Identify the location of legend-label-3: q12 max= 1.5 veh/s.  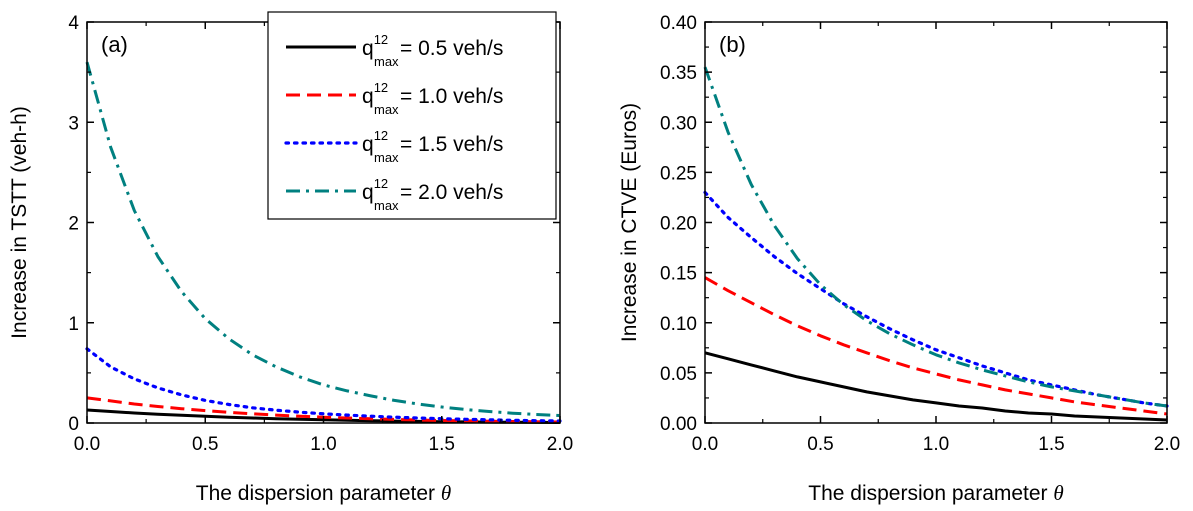
(432, 146).